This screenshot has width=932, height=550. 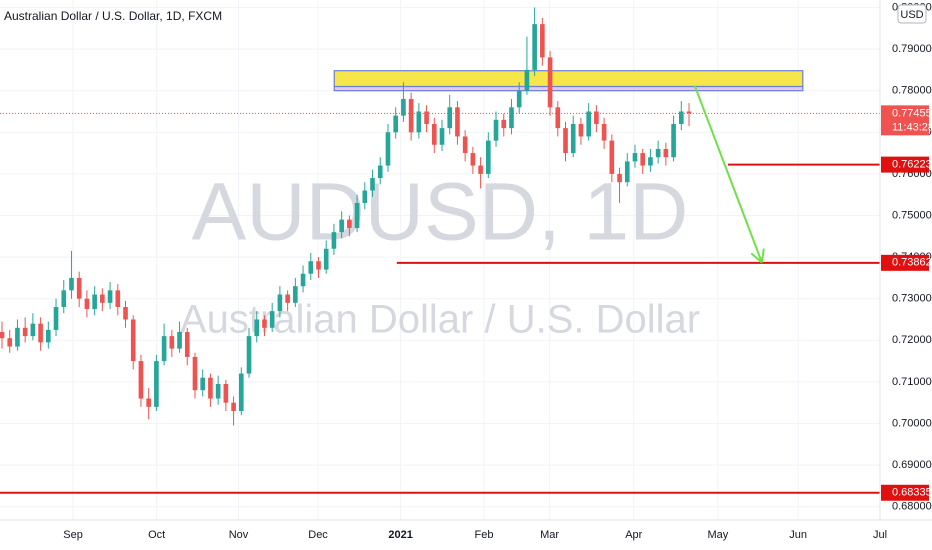 What do you see at coordinates (912, 299) in the screenshot?
I see `y-tick-label: 0.73000` at bounding box center [912, 299].